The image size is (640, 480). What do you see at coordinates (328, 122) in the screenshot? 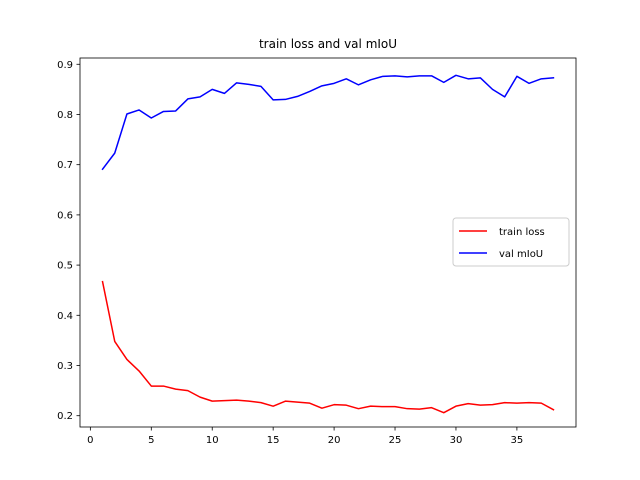
I see `series-line-val-miou` at bounding box center [328, 122].